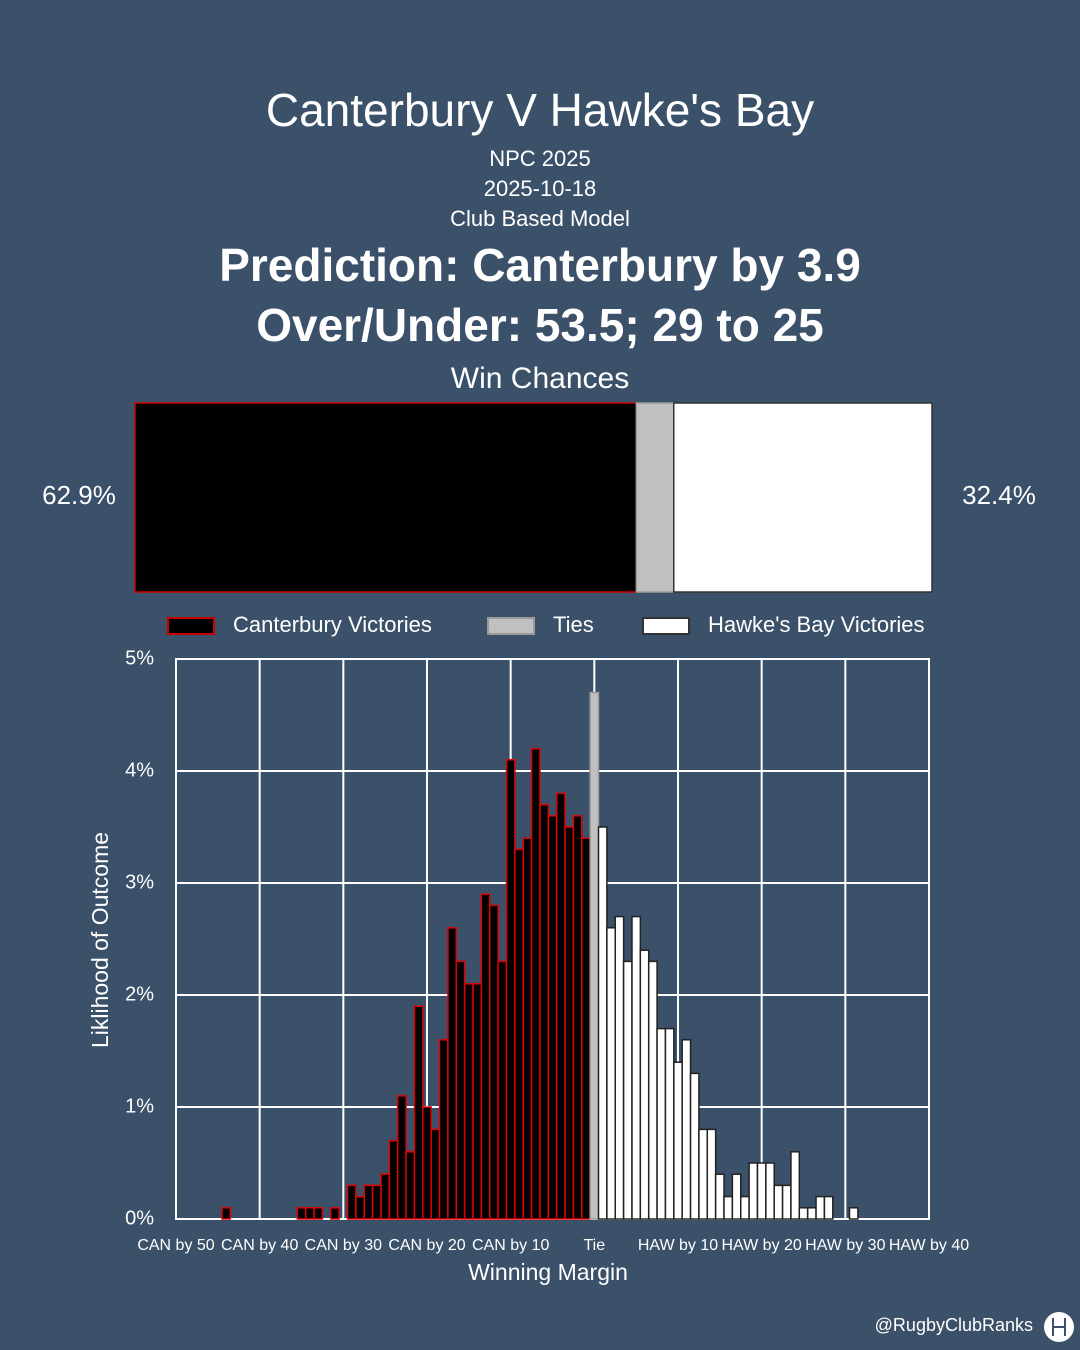  I want to click on x-tick-label: CAN by 30, so click(343, 1245).